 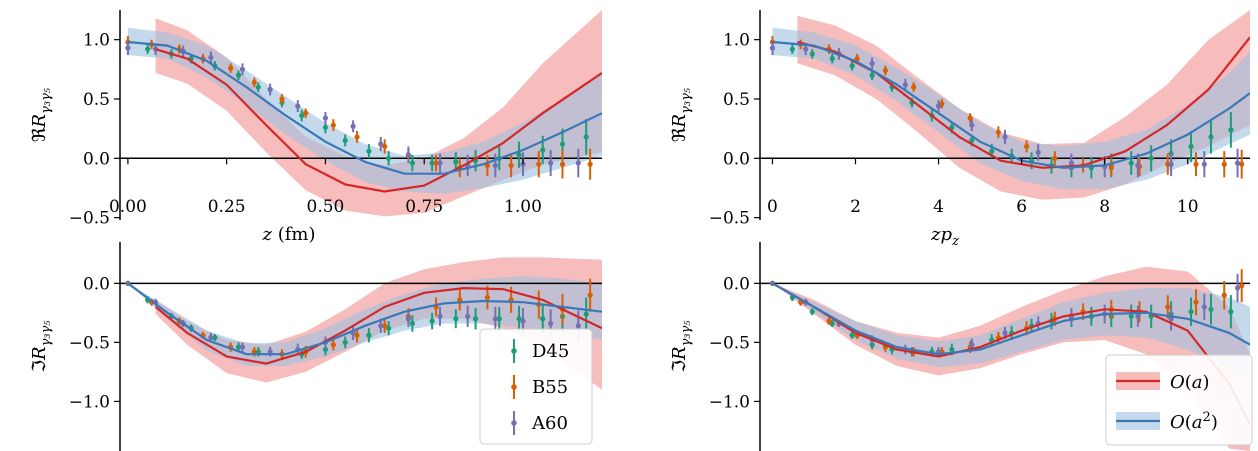 I want to click on legend-bottom-right: O(a) O(a2), so click(x=1179, y=400).